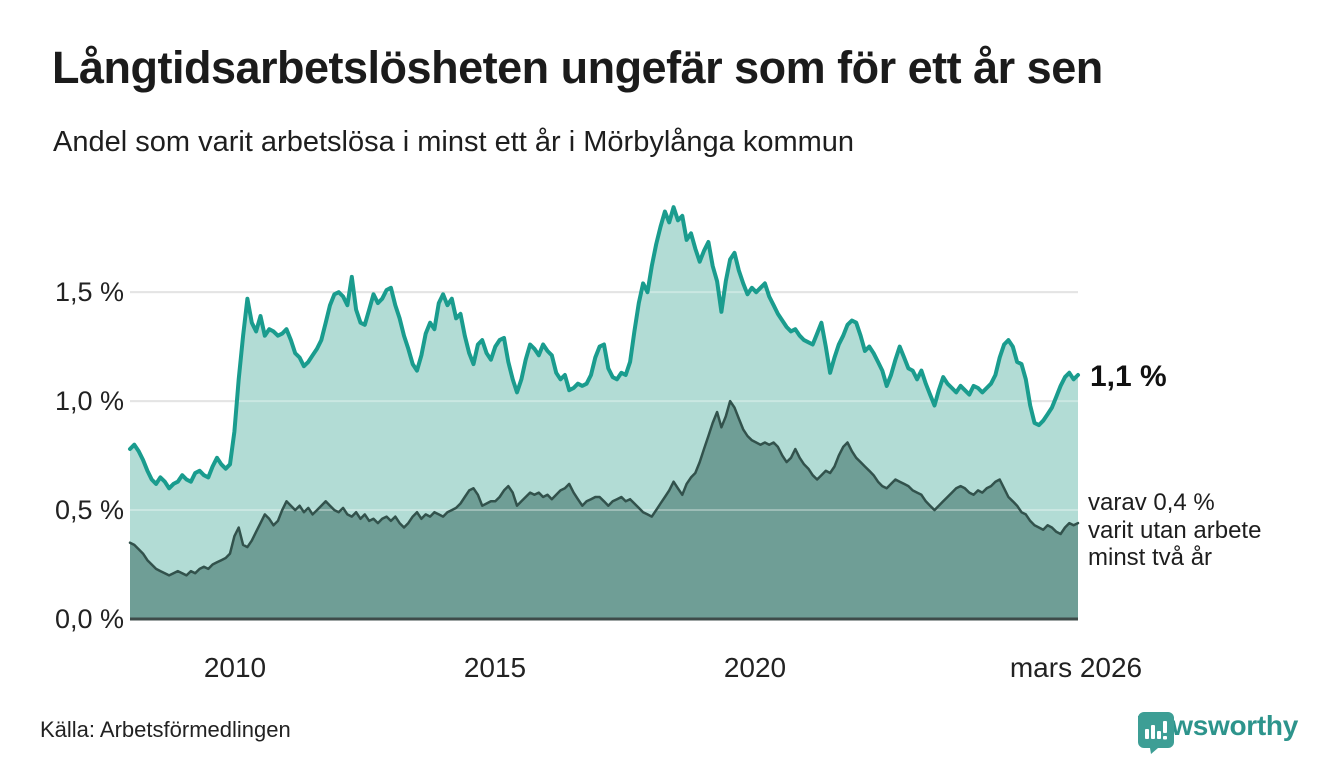  What do you see at coordinates (89, 510) in the screenshot?
I see `y-tick-05: 0,5 %` at bounding box center [89, 510].